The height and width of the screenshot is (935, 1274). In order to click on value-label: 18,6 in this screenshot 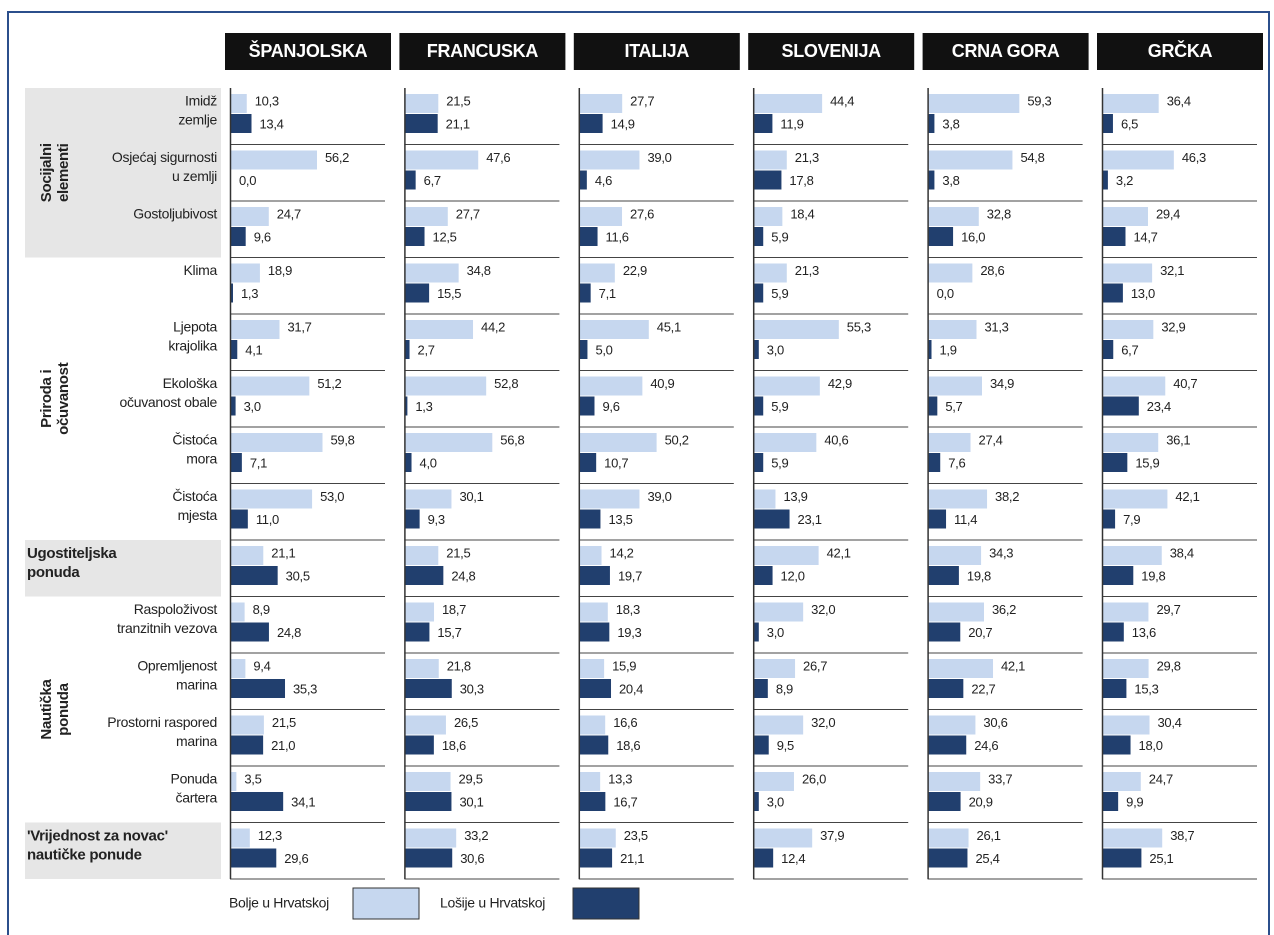, I will do `click(628, 745)`.